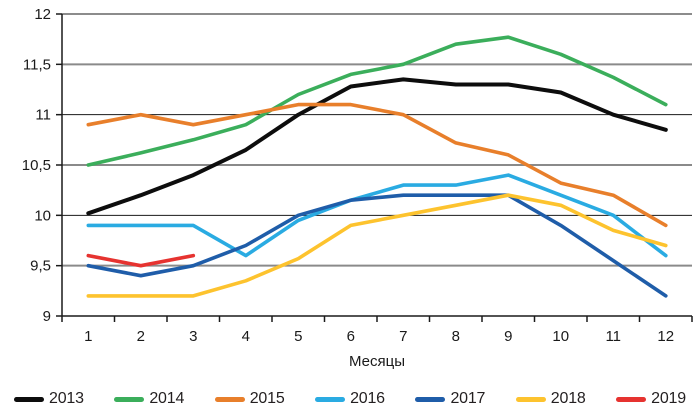 This screenshot has width=700, height=419. What do you see at coordinates (631, 399) in the screenshot?
I see `legend-swatch-2019` at bounding box center [631, 399].